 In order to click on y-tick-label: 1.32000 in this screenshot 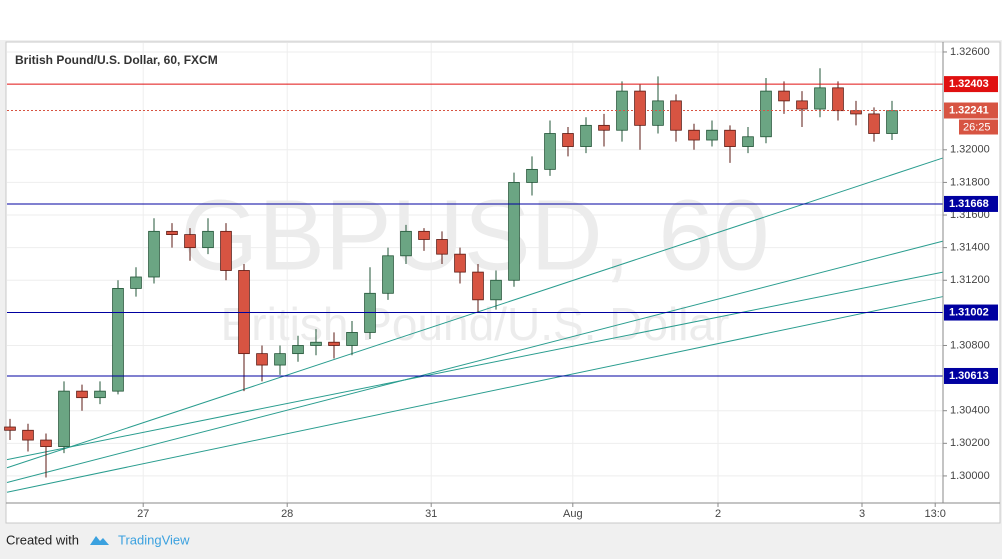, I will do `click(970, 150)`.